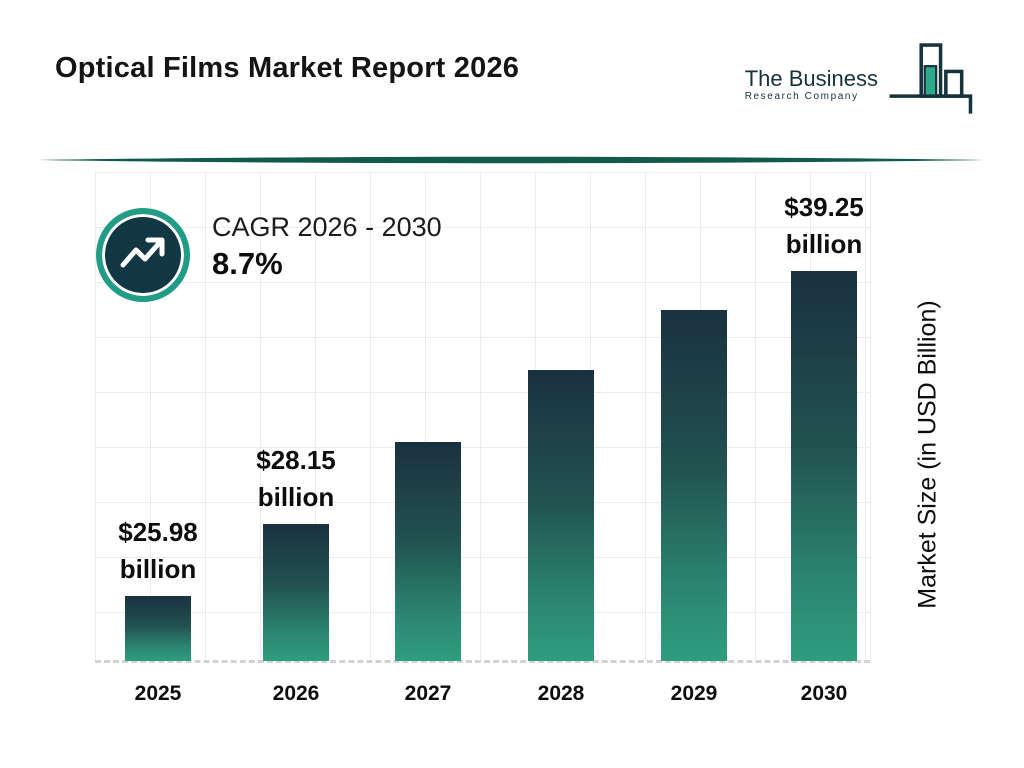 The image size is (1024, 768). Describe the element at coordinates (327, 227) in the screenshot. I see `cagr-label: CAGR 2026 - 2030` at that location.